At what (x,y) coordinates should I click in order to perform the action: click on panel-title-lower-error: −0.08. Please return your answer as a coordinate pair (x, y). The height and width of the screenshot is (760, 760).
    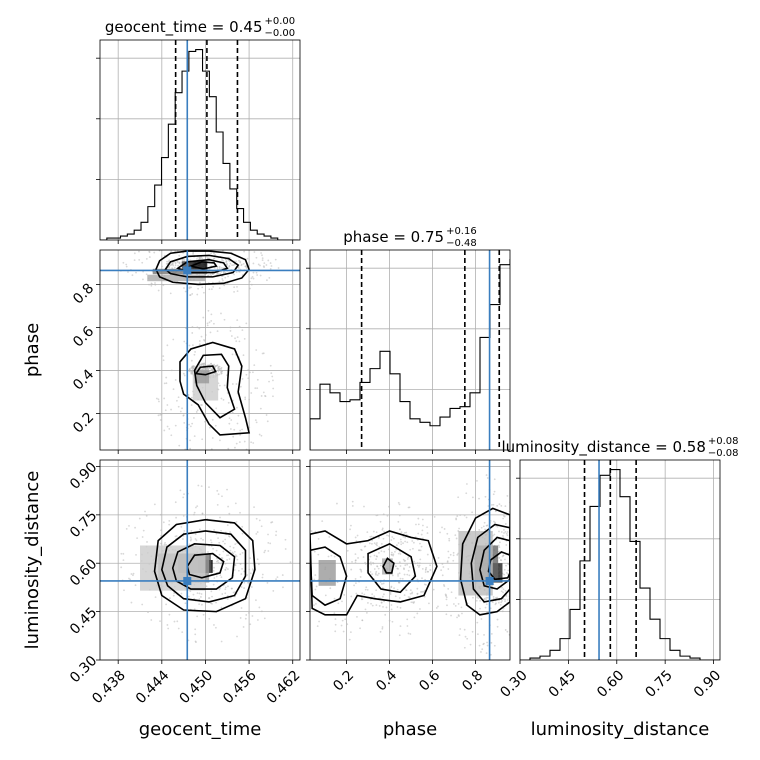
    Looking at the image, I should click on (723, 453).